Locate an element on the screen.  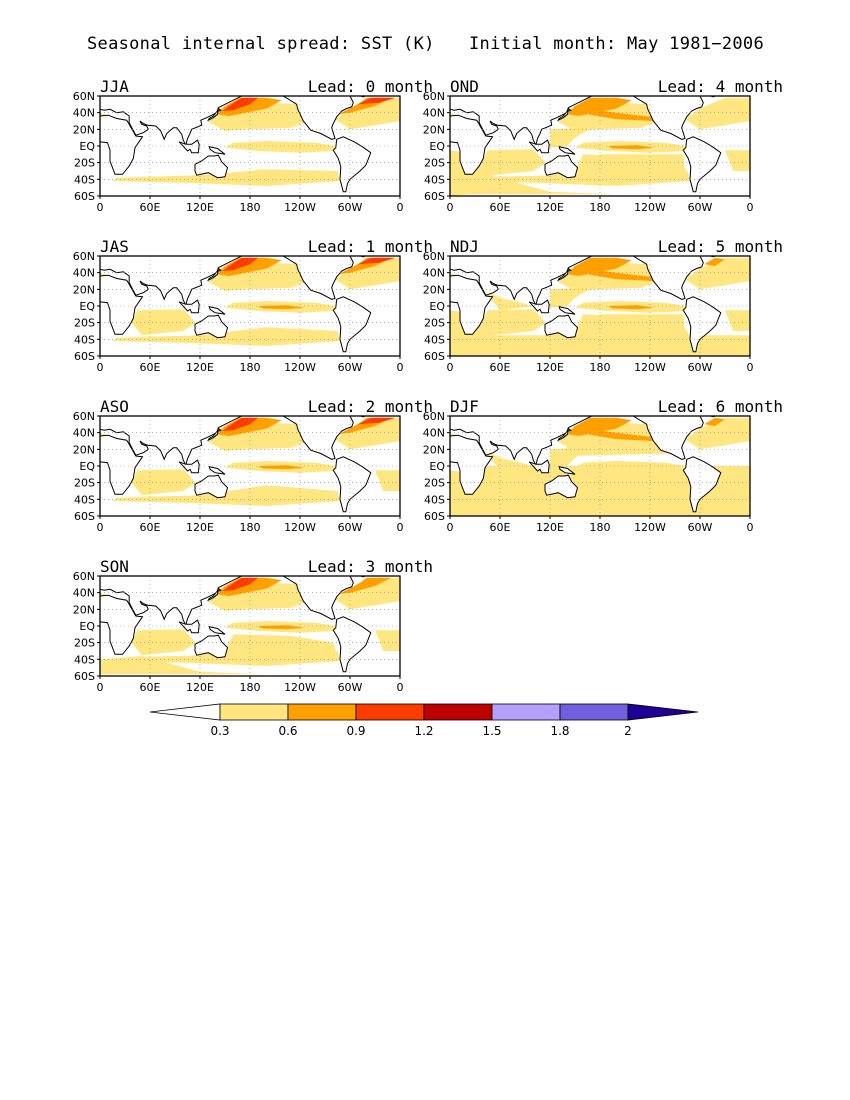
lead-label: Lead: 0 month is located at coordinates (370, 86).